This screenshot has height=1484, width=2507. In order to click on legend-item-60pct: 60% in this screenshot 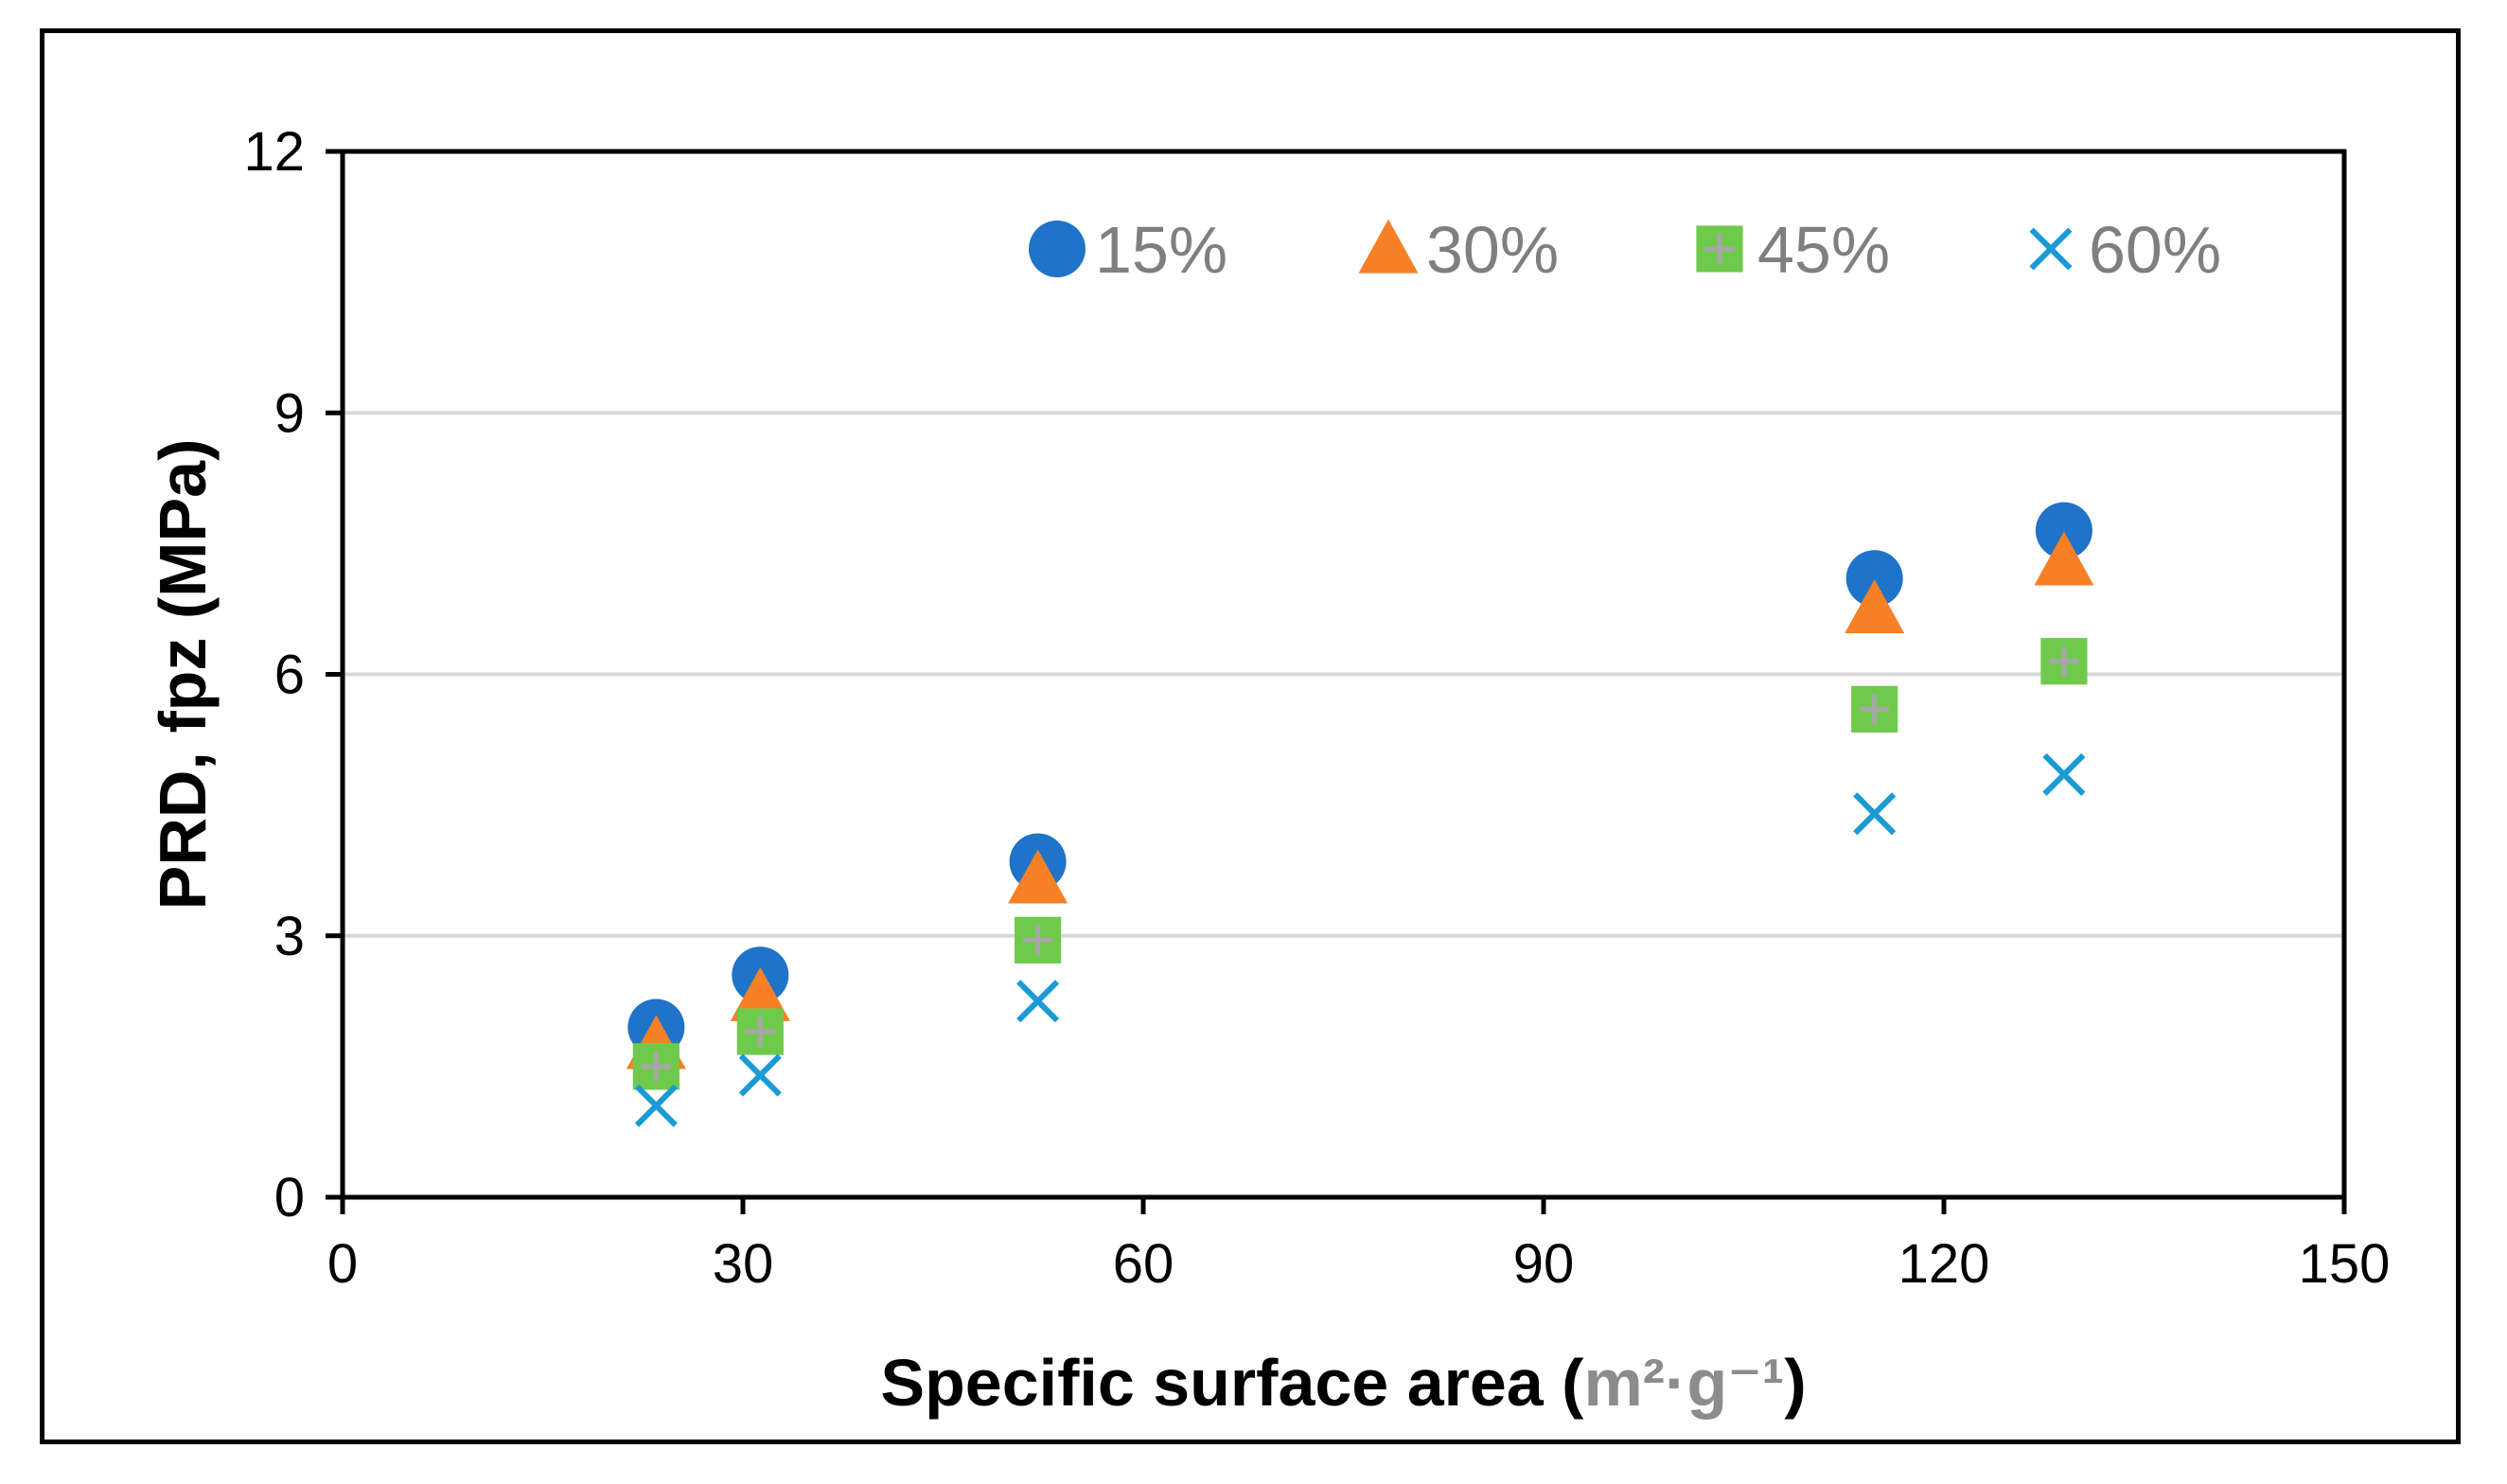, I will do `click(2125, 250)`.